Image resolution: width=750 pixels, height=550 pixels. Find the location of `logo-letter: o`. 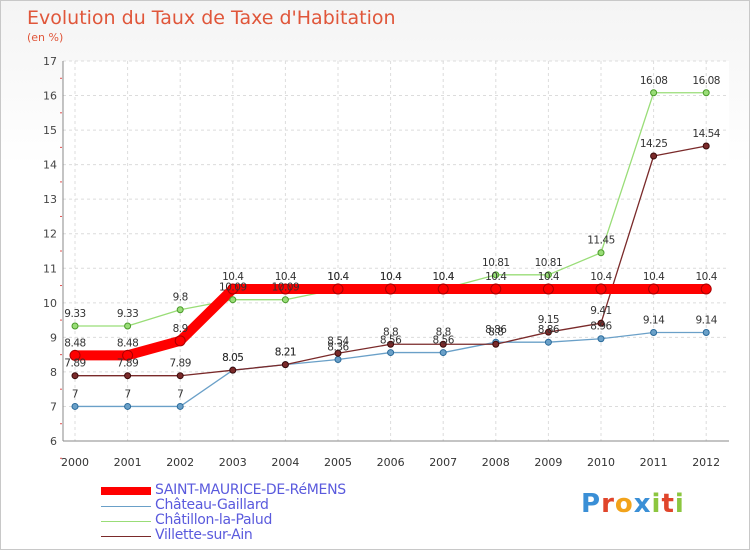

logo-letter: o is located at coordinates (624, 504).